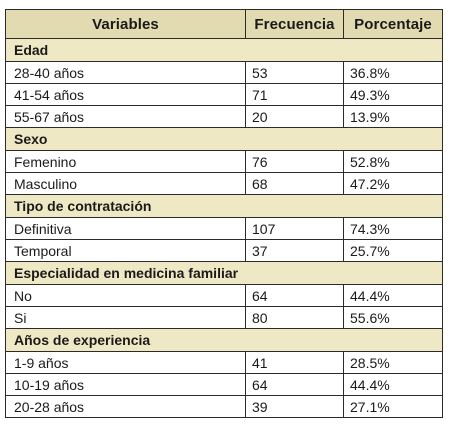  I want to click on row-percentage: 55.6%, so click(393, 317).